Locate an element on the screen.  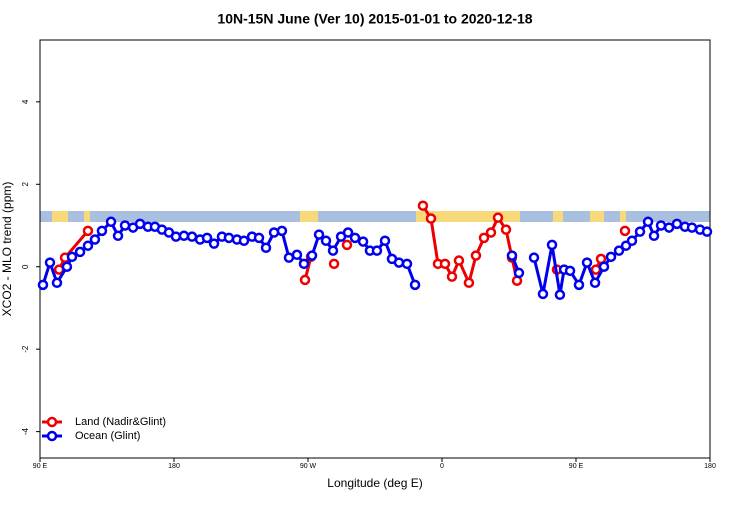
y-tick-label: 2 is located at coordinates (25, 184).